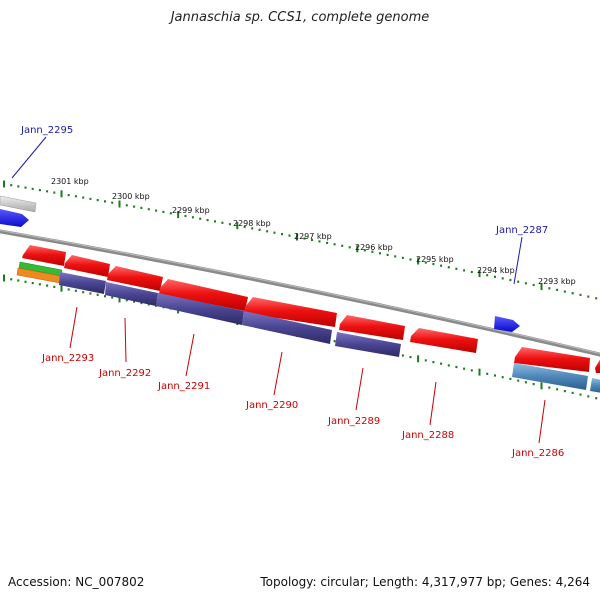  I want to click on gene-jann-2290b-arrow, so click(290, 312).